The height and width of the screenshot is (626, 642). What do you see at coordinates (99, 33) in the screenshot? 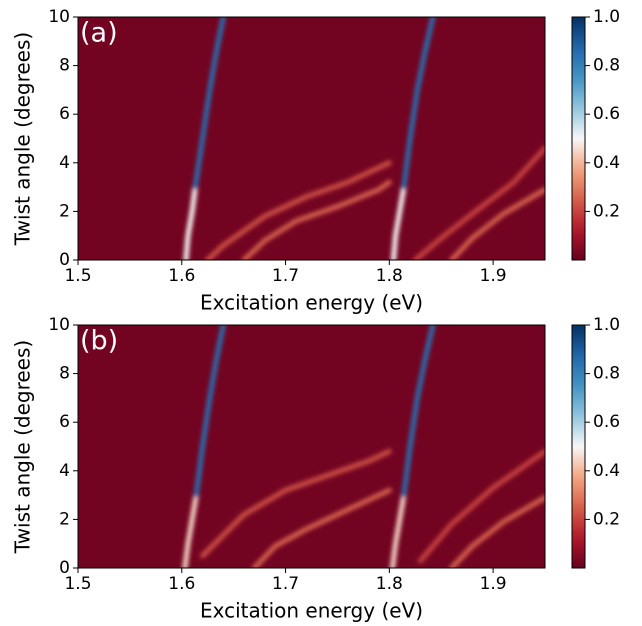
I see `panel-label: (a)` at bounding box center [99, 33].